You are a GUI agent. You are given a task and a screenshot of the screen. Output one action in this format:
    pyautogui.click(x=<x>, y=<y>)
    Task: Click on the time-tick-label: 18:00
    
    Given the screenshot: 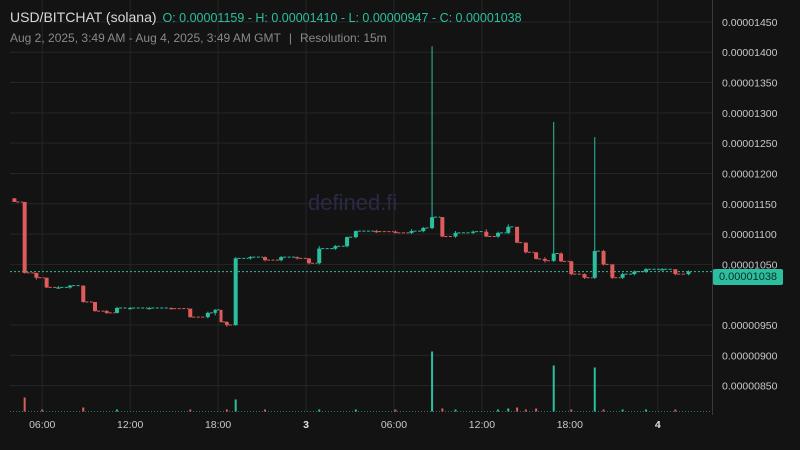 What is the action you would take?
    pyautogui.click(x=218, y=425)
    